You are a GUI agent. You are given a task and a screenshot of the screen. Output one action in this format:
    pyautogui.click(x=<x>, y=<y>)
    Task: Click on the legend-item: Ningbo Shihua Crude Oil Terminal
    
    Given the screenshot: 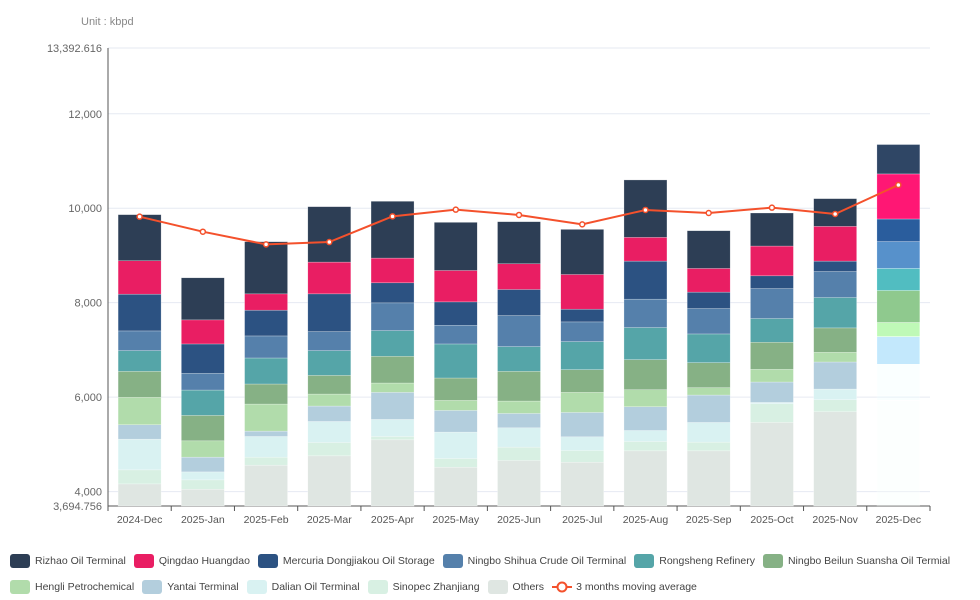 What is the action you would take?
    pyautogui.click(x=534, y=561)
    